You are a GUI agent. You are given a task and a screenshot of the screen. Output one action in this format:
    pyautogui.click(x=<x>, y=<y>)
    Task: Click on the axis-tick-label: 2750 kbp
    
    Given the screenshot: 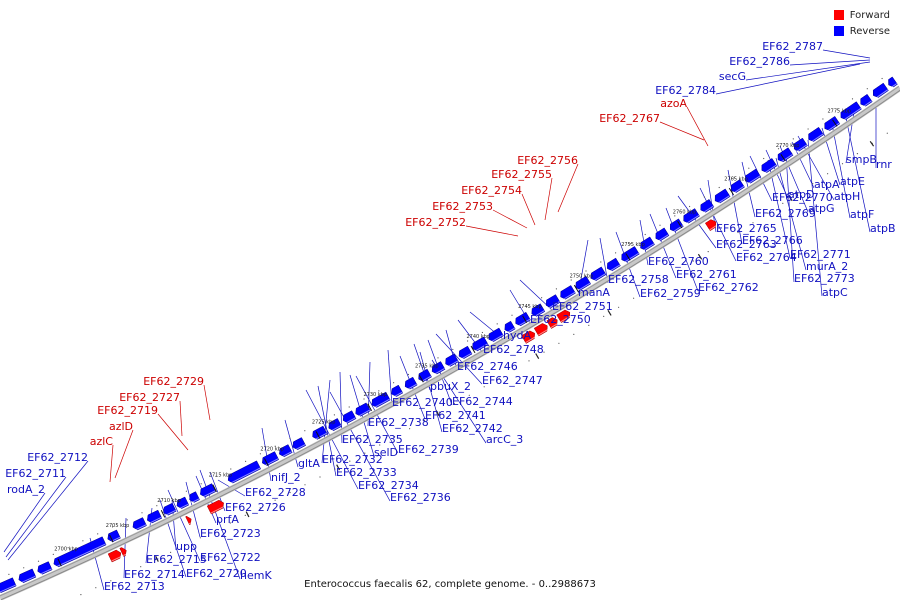 What is the action you would take?
    pyautogui.click(x=582, y=276)
    